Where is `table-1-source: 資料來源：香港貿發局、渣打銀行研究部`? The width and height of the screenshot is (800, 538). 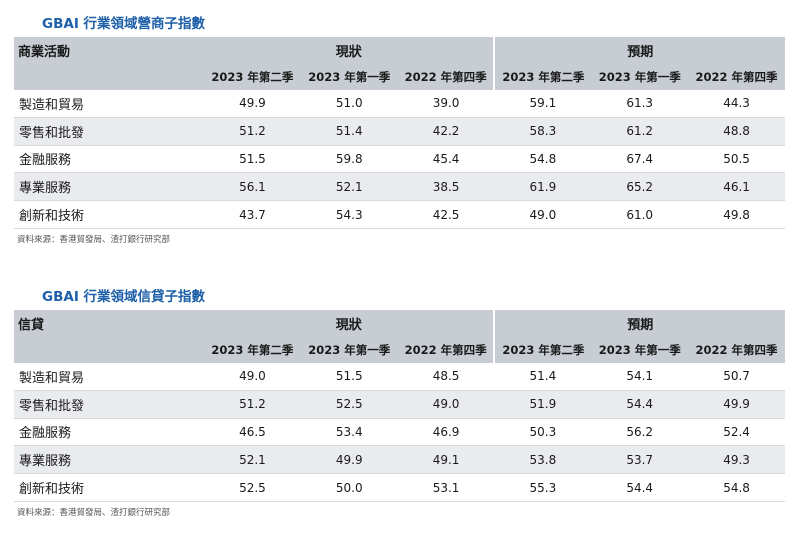 table-1-source: 資料來源：香港貿發局、渣打銀行研究部 is located at coordinates (94, 240).